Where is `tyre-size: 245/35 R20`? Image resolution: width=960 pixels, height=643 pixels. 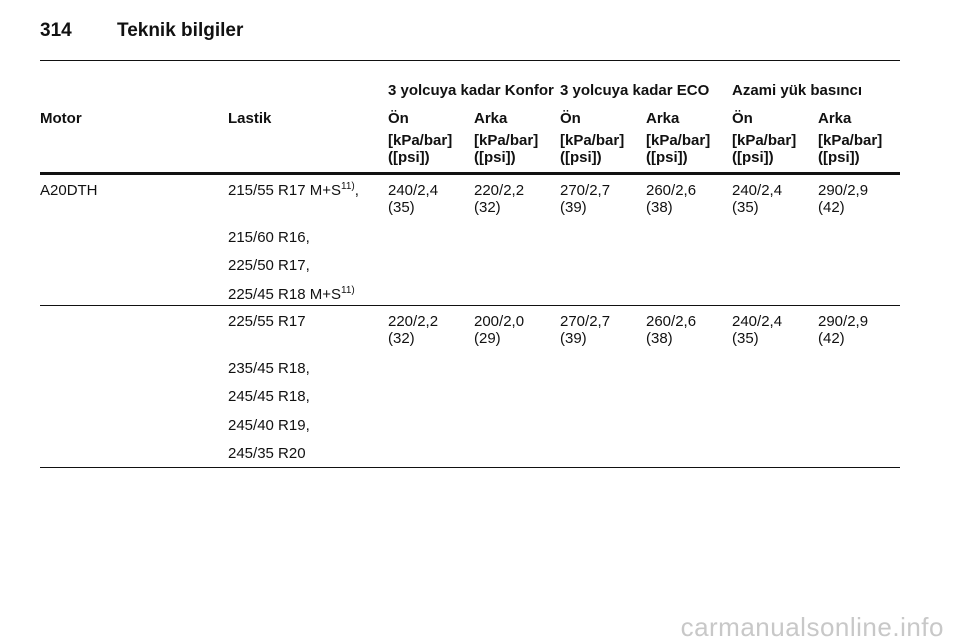
tyre-size: 245/35 R20 is located at coordinates (267, 453).